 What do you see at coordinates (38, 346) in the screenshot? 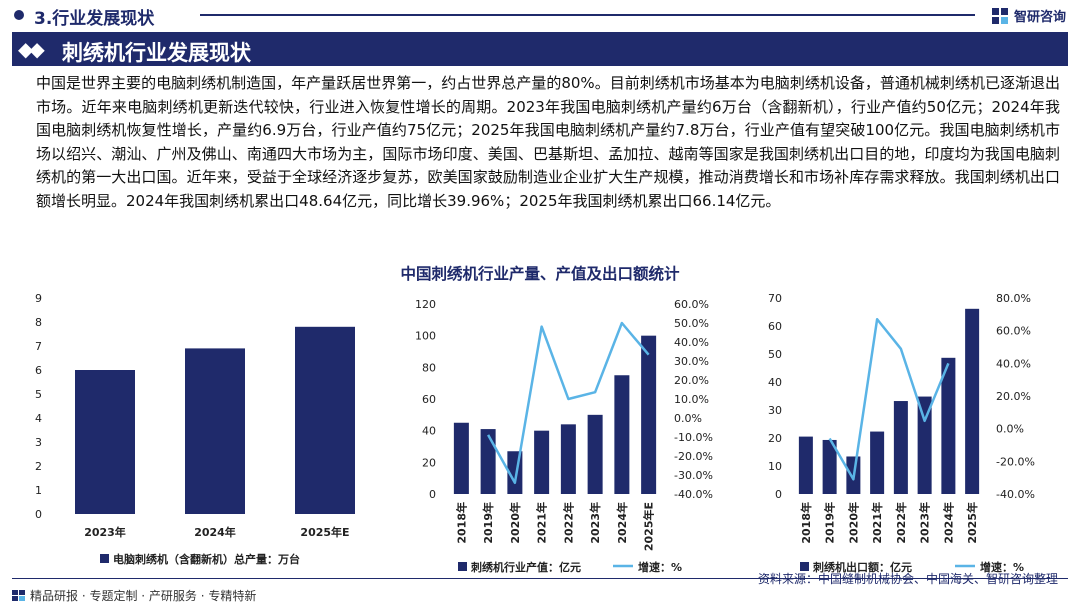
I see `y-tick-label: 7` at bounding box center [38, 346].